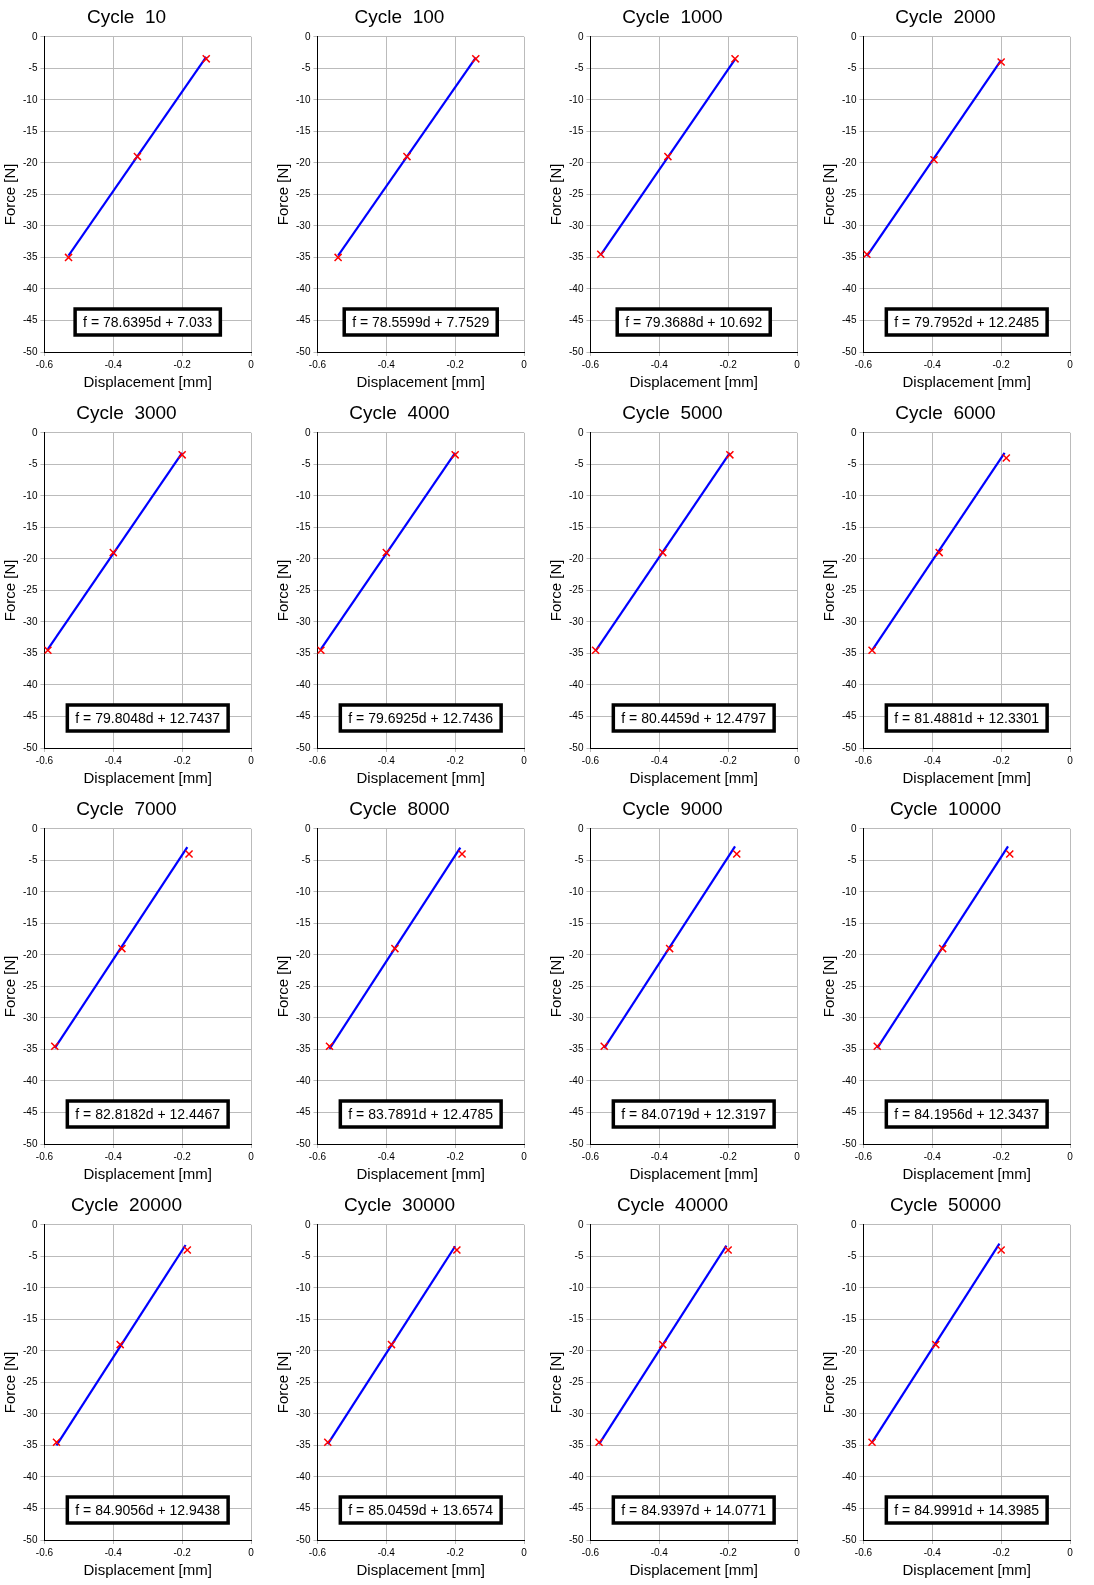 The width and height of the screenshot is (1094, 1585). What do you see at coordinates (672, 16) in the screenshot?
I see `chart-title: Cycle 1000` at bounding box center [672, 16].